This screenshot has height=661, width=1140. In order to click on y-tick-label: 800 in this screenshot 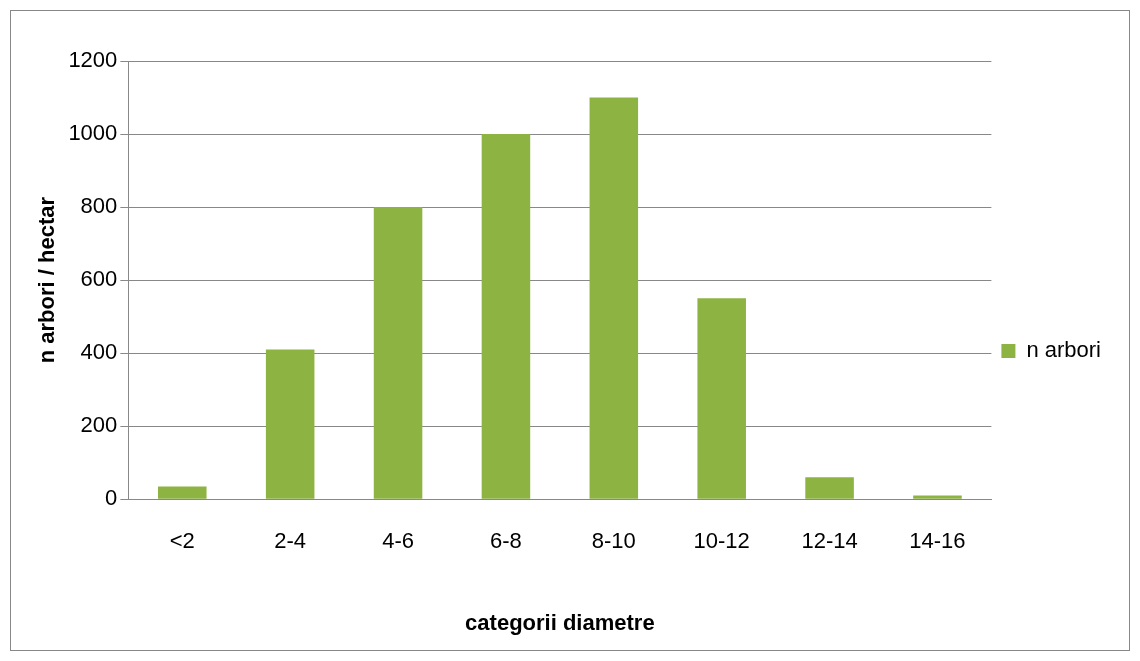, I will do `click(99, 206)`.